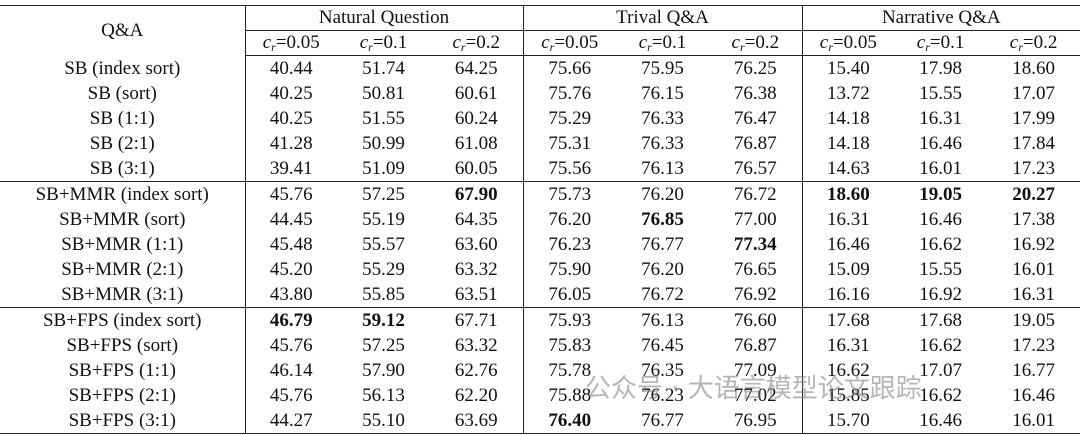 The height and width of the screenshot is (435, 1080). What do you see at coordinates (662, 269) in the screenshot?
I see `cell: 76.20` at bounding box center [662, 269].